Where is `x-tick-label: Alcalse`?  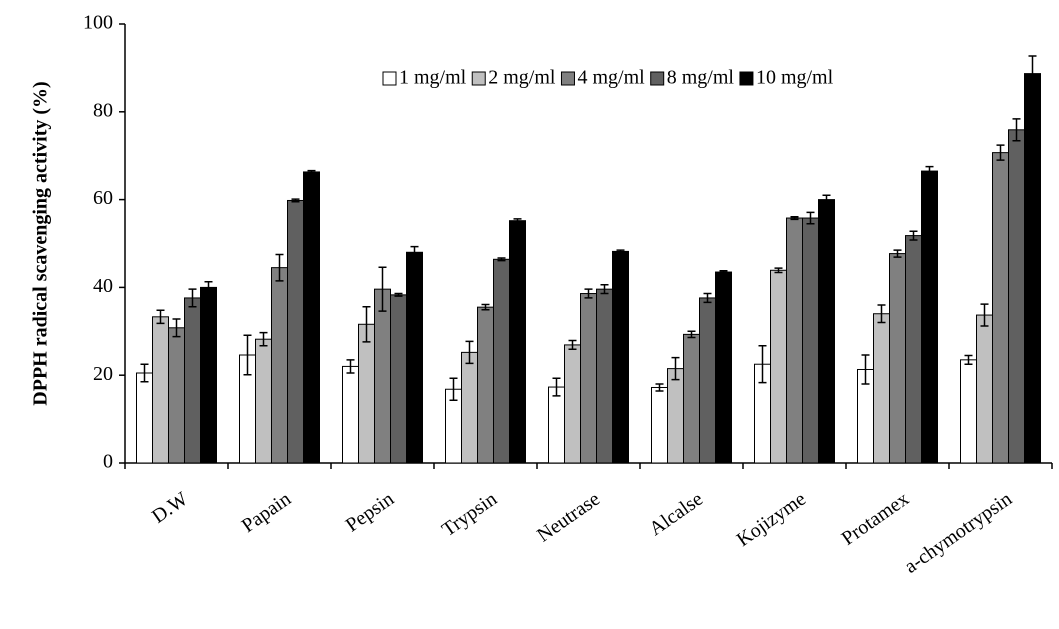 x-tick-label: Alcalse is located at coordinates (676, 514).